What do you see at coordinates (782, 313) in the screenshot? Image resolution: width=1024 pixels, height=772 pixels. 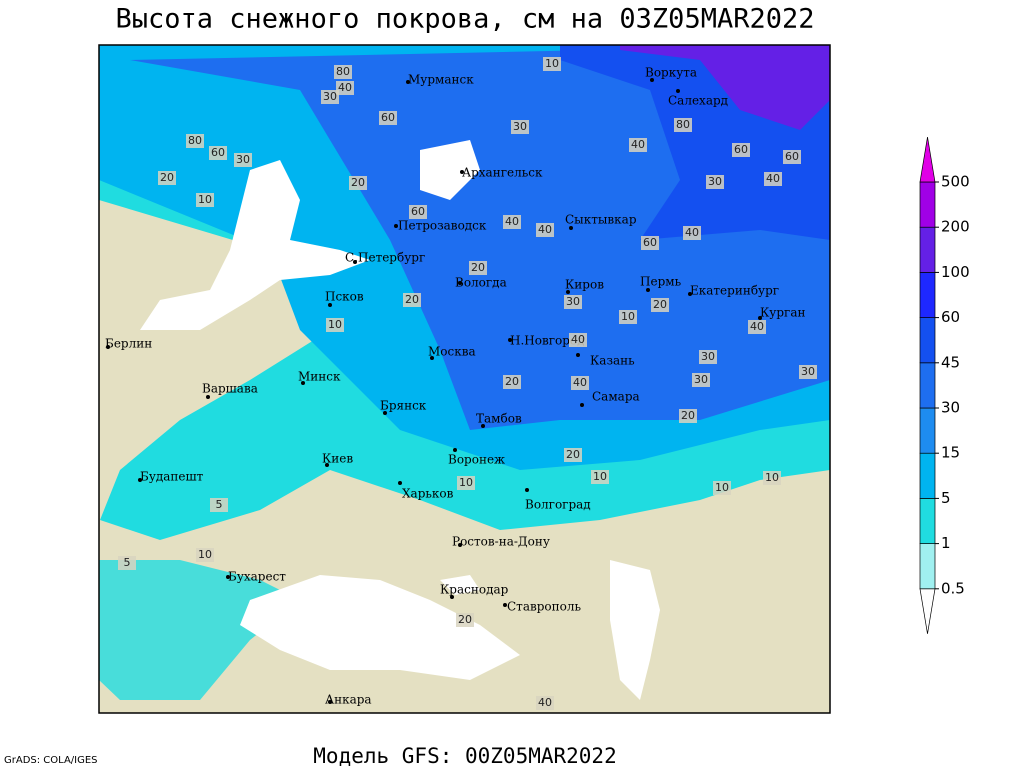 I see `city-label: Курган` at bounding box center [782, 313].